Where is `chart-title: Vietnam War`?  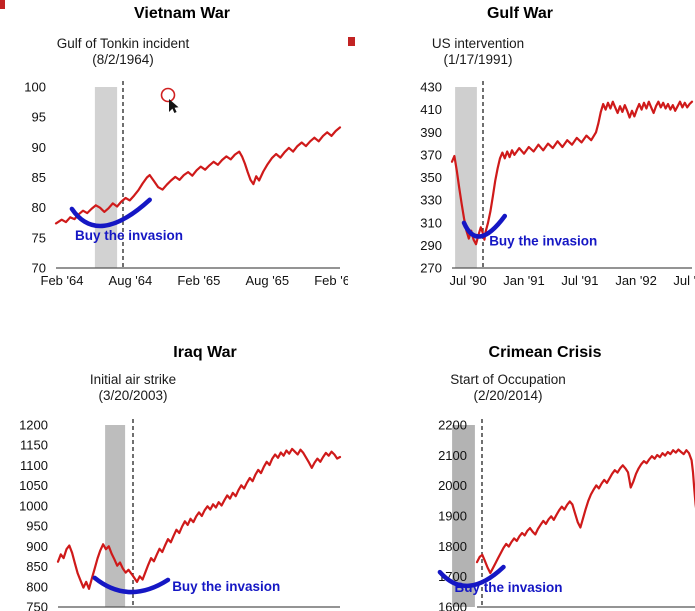 chart-title: Vietnam War is located at coordinates (182, 13).